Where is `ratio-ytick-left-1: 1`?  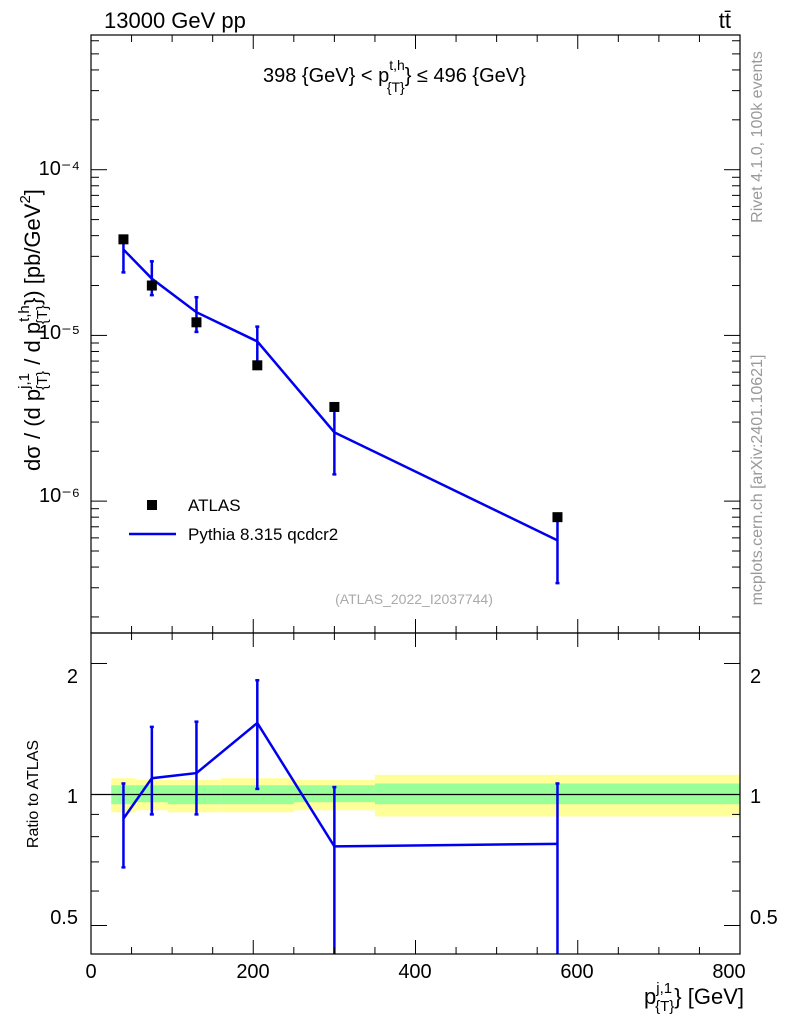
ratio-ytick-left-1: 1 is located at coordinates (72, 797).